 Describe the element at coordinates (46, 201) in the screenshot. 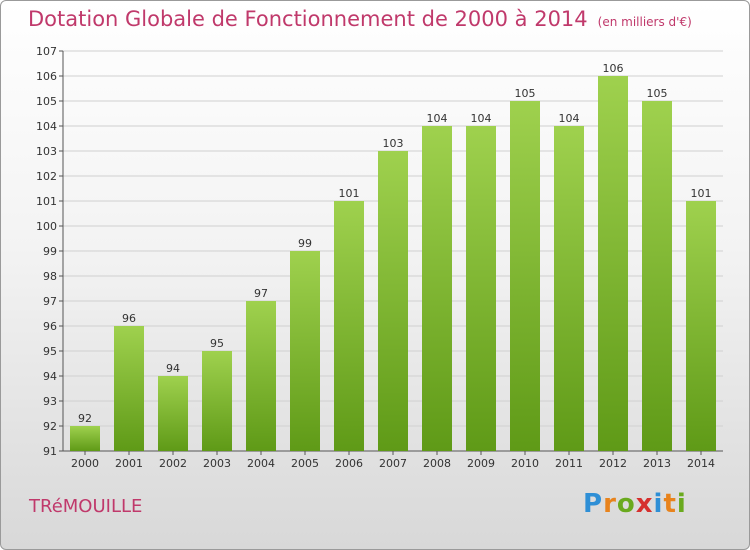

I see `y-tick-label: 101` at that location.